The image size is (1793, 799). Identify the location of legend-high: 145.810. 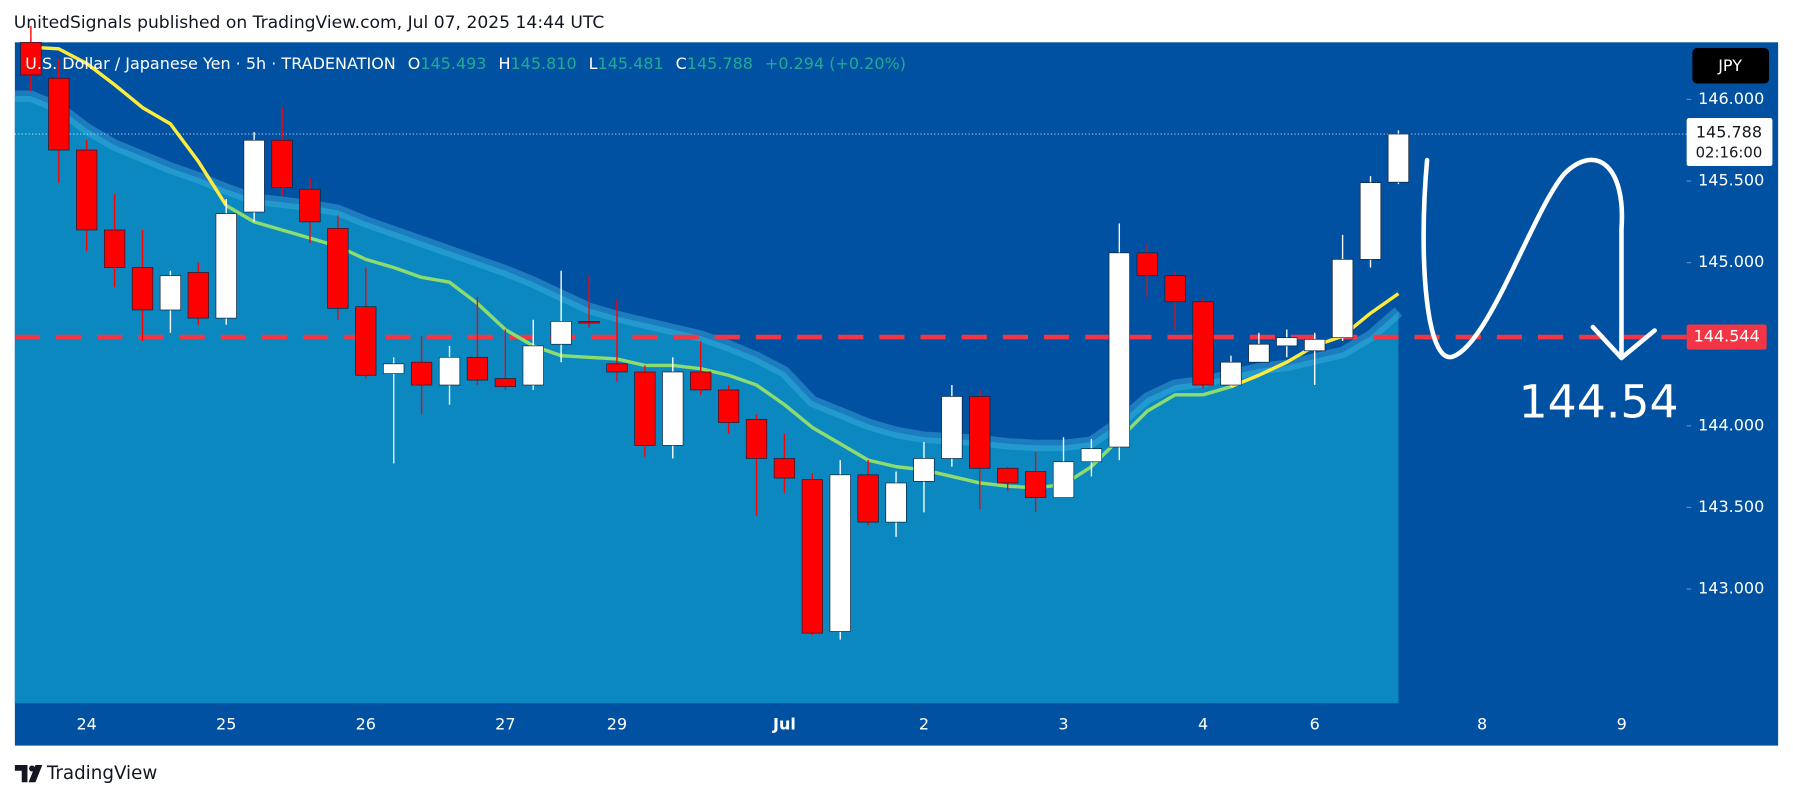
(543, 63).